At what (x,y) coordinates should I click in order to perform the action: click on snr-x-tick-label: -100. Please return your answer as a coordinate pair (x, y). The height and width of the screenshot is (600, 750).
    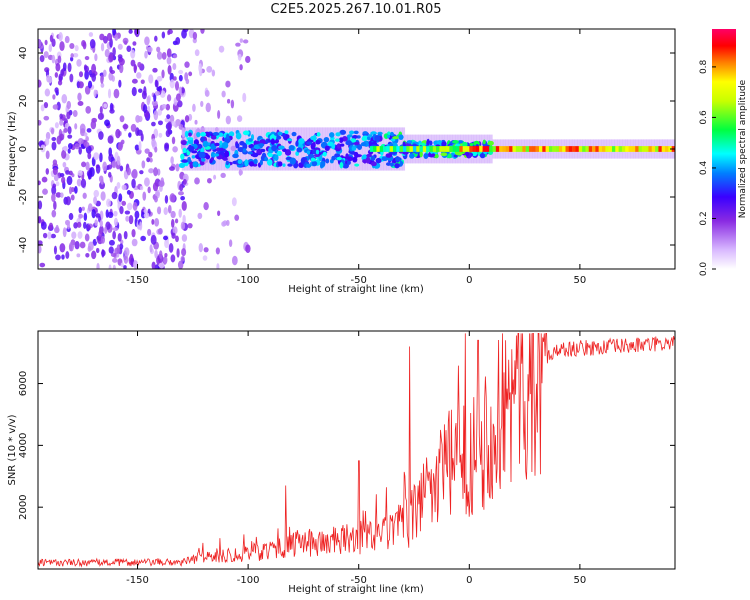
    Looking at the image, I should click on (248, 580).